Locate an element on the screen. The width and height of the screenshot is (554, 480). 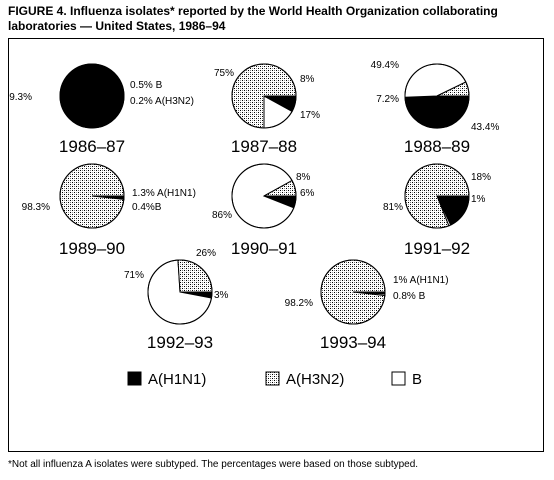
slice-label: 43.4% is located at coordinates (485, 127).